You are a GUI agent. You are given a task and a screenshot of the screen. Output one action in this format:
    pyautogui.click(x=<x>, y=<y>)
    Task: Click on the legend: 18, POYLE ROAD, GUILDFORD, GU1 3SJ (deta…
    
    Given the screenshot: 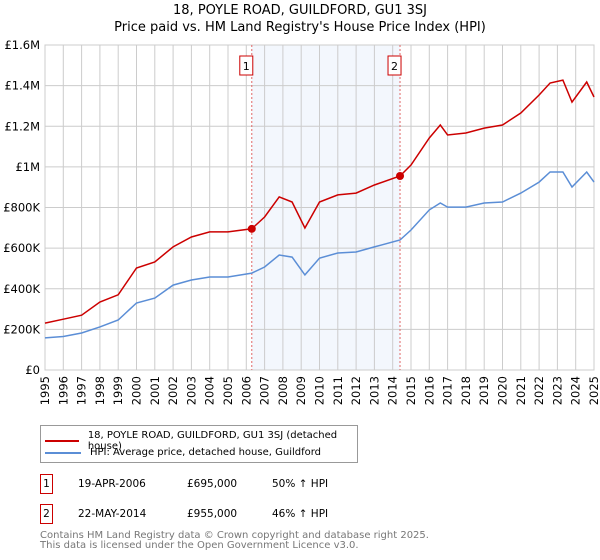 What is the action you would take?
    pyautogui.click(x=199, y=444)
    